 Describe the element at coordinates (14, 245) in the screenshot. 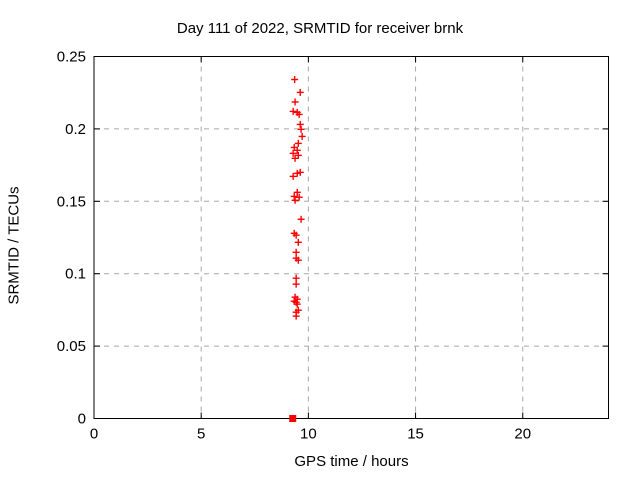

I see `y-axis-label: SRMTID / TECUs` at that location.